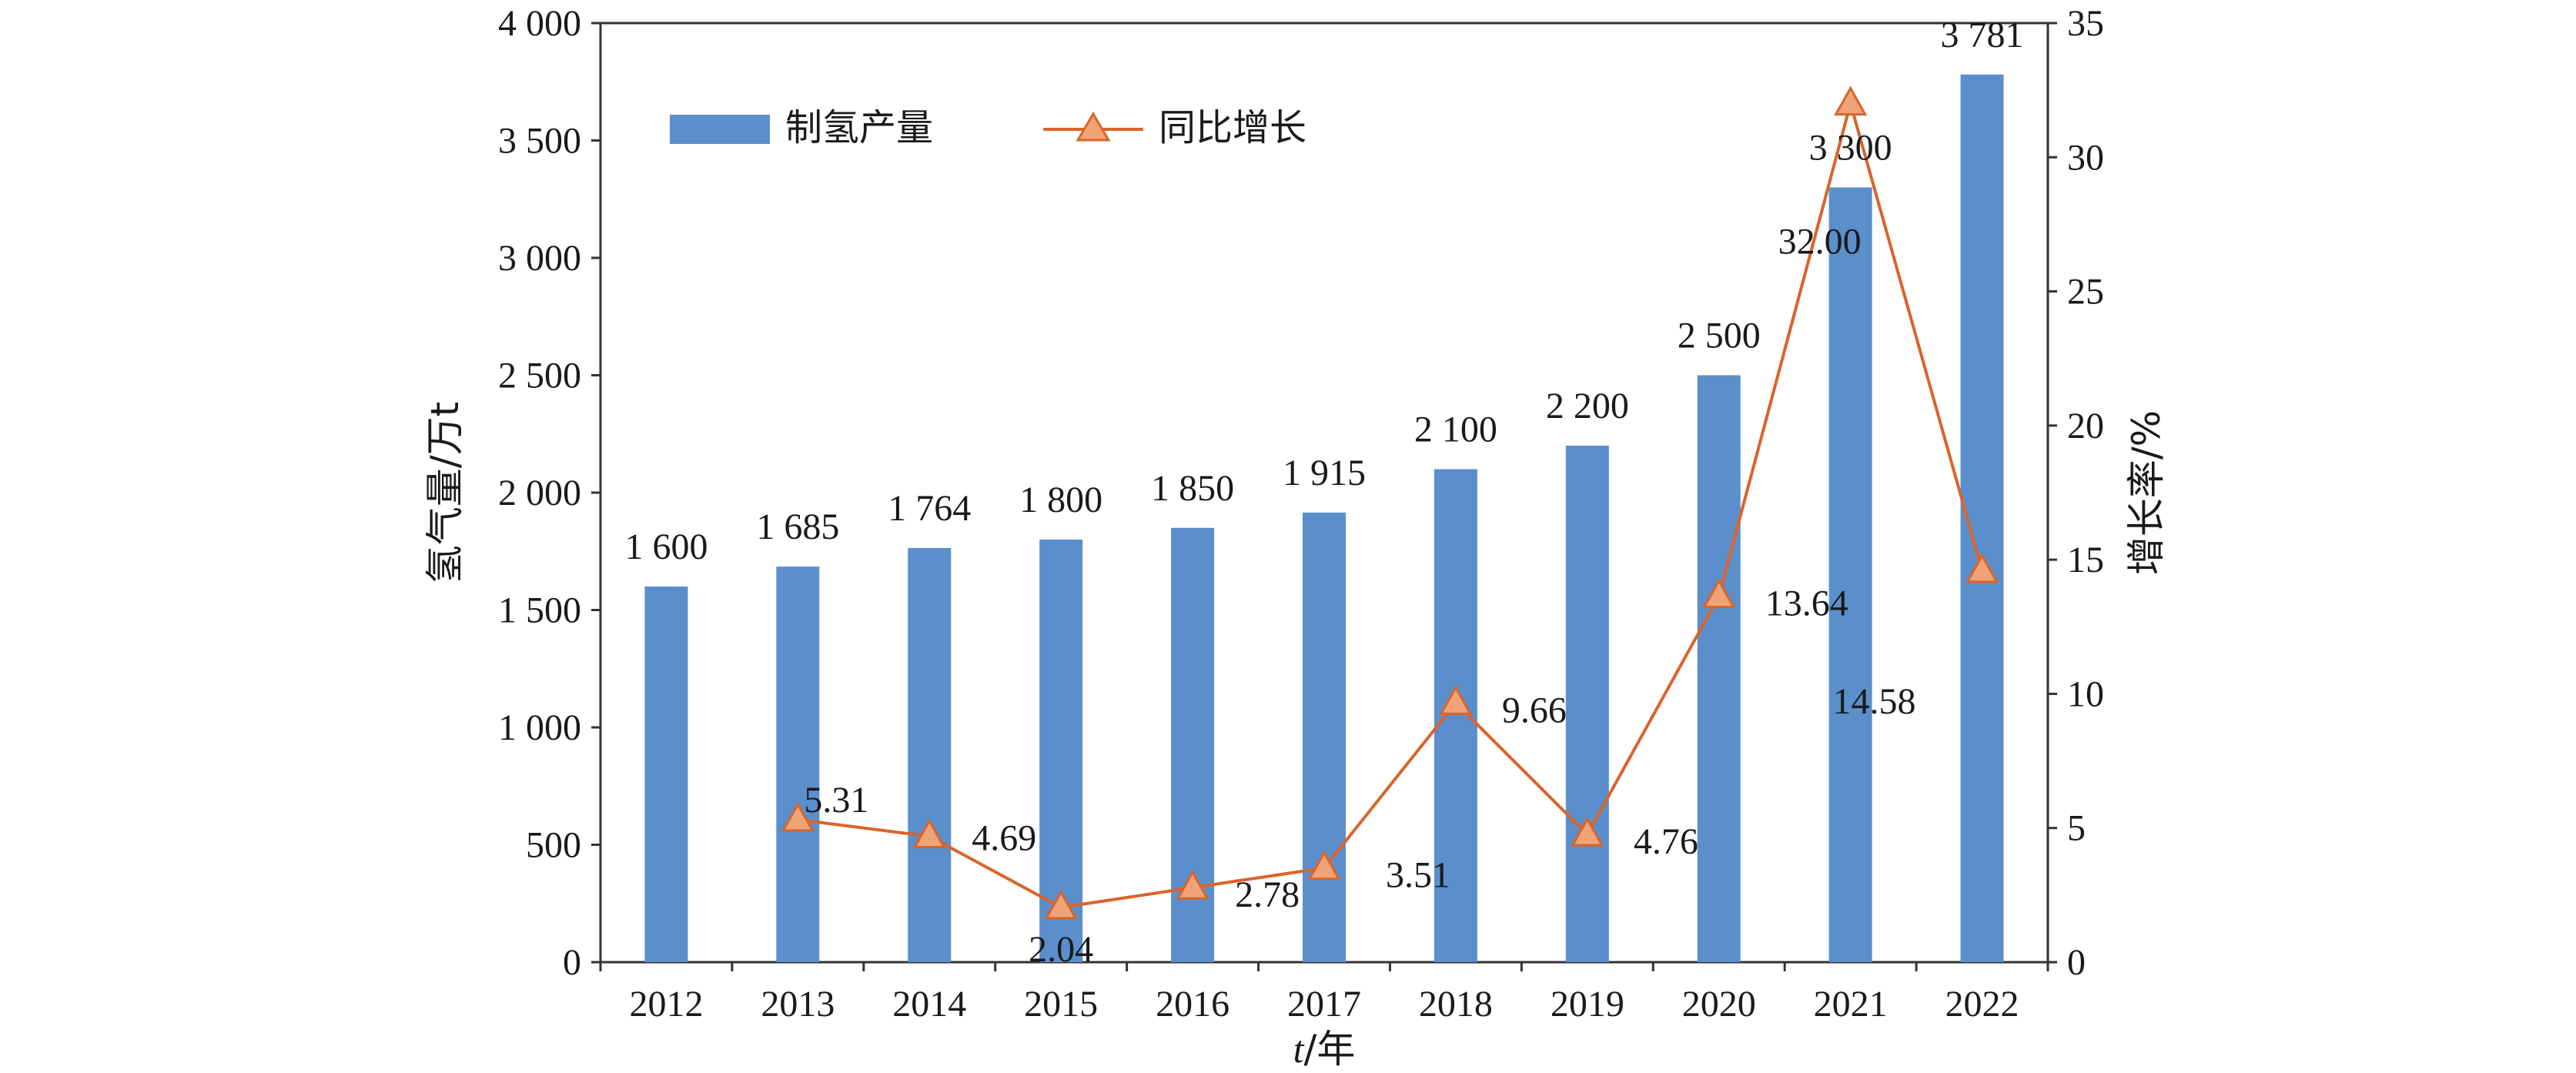 Image resolution: width=2576 pixels, height=1073 pixels. What do you see at coordinates (2086, 292) in the screenshot?
I see `y2-tick-label: 25` at bounding box center [2086, 292].